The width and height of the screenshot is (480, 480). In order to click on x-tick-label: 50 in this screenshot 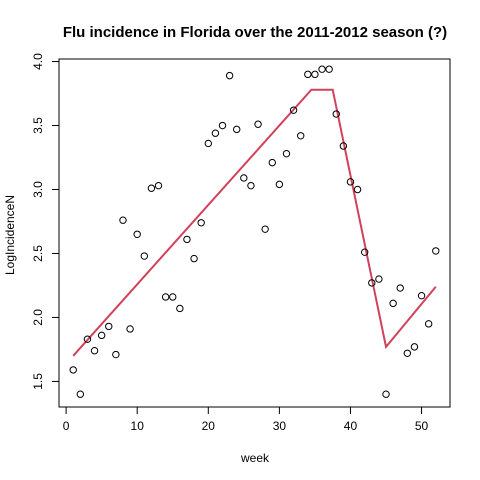, I will do `click(422, 426)`.